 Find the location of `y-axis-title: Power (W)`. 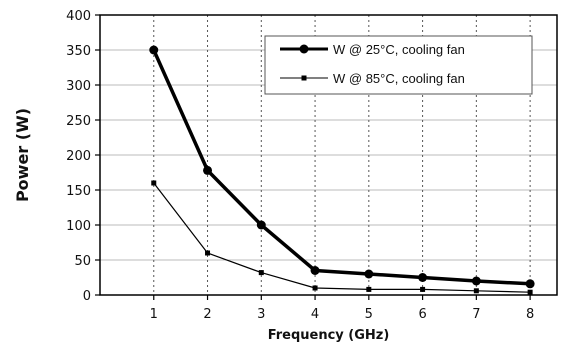

y-axis-title: Power (W) is located at coordinates (22, 155).